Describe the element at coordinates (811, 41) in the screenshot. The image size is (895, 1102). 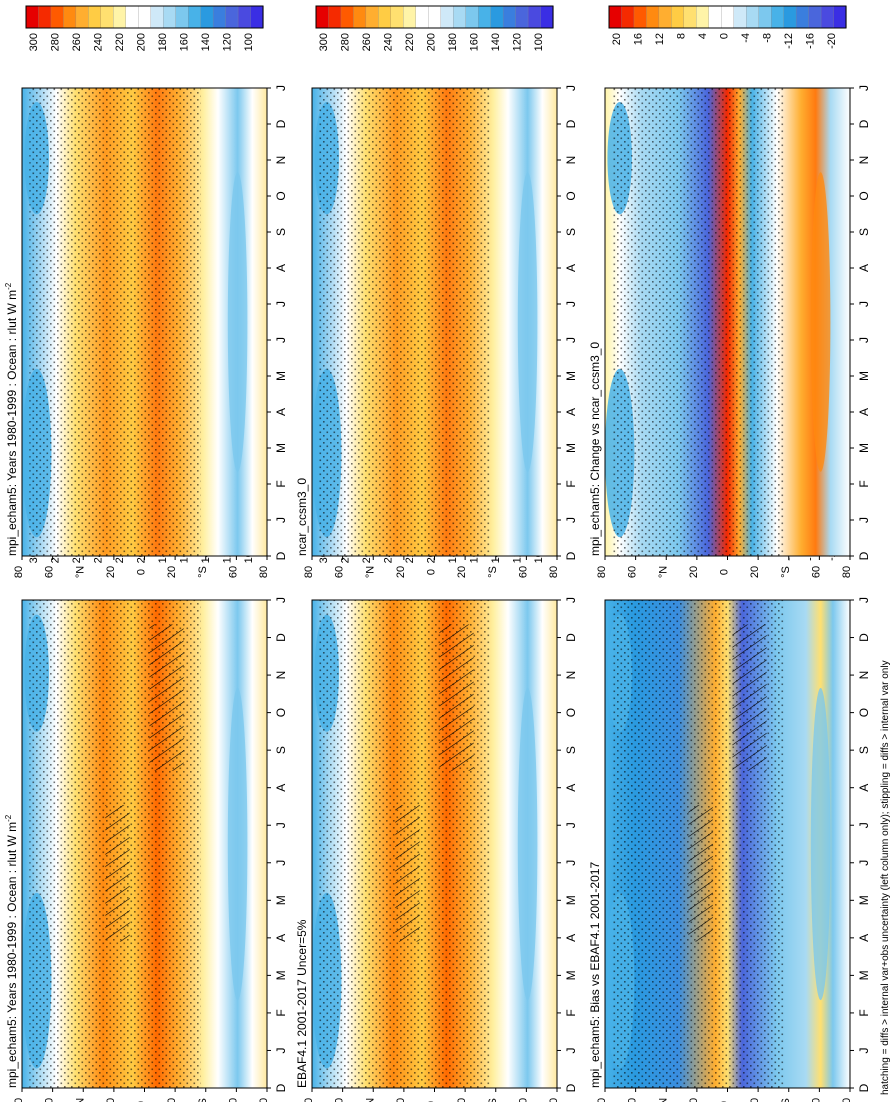
I see `colorbar-label: -16` at that location.